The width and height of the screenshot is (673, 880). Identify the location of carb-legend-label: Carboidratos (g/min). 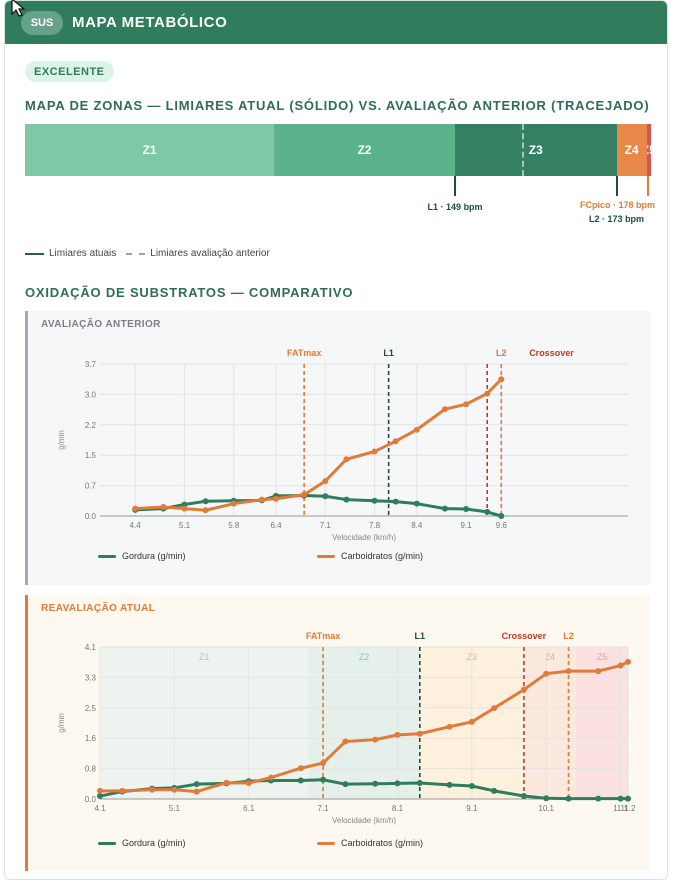
(382, 843).